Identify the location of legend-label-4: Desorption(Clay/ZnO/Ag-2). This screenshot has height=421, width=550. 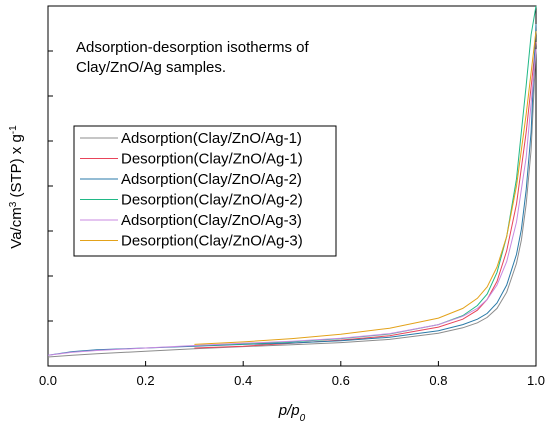
(212, 200).